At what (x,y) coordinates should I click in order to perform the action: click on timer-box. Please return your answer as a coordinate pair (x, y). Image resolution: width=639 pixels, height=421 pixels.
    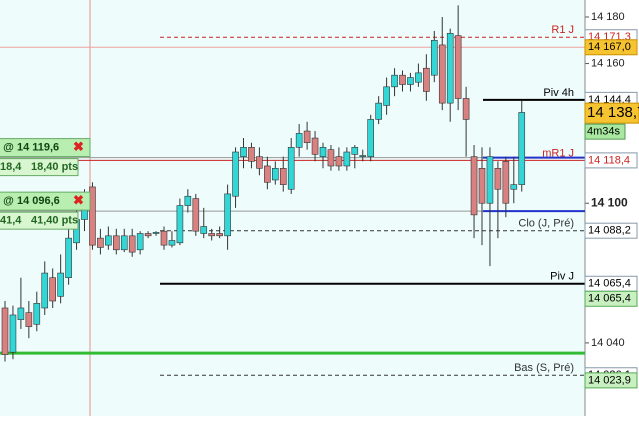
    Looking at the image, I should click on (605, 131).